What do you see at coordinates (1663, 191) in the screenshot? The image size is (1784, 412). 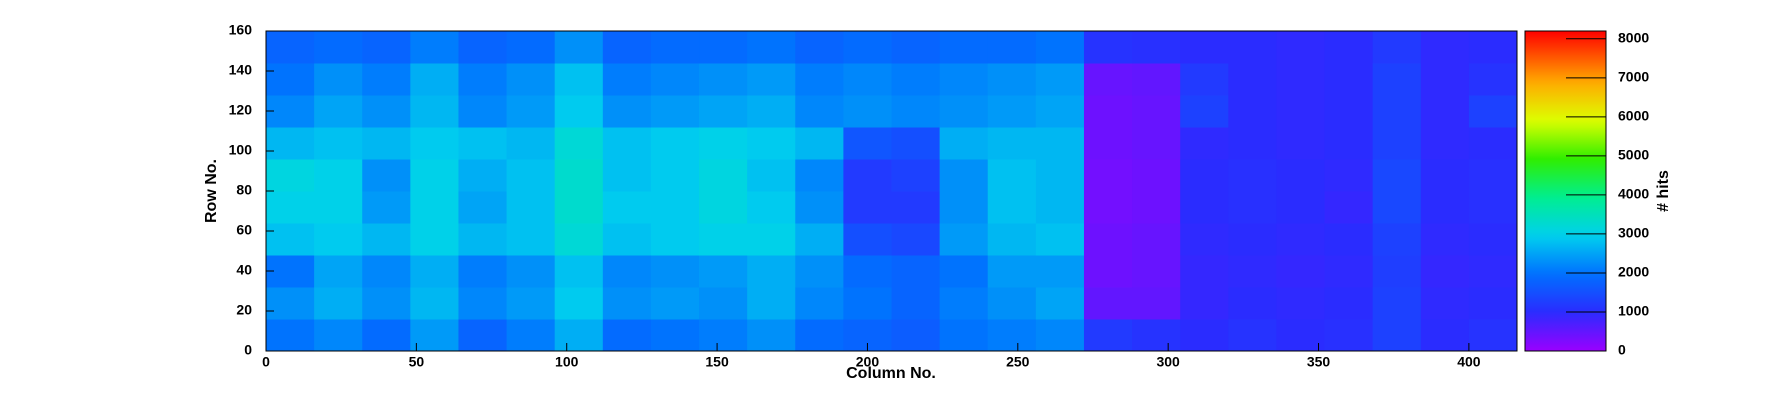 I see `colorbar-title: # hits` at bounding box center [1663, 191].